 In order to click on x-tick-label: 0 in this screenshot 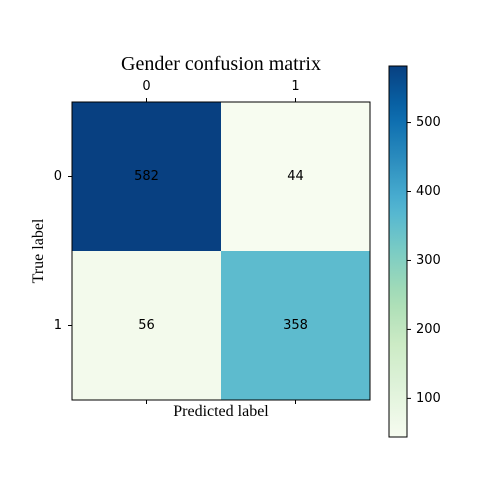, I will do `click(146, 86)`.